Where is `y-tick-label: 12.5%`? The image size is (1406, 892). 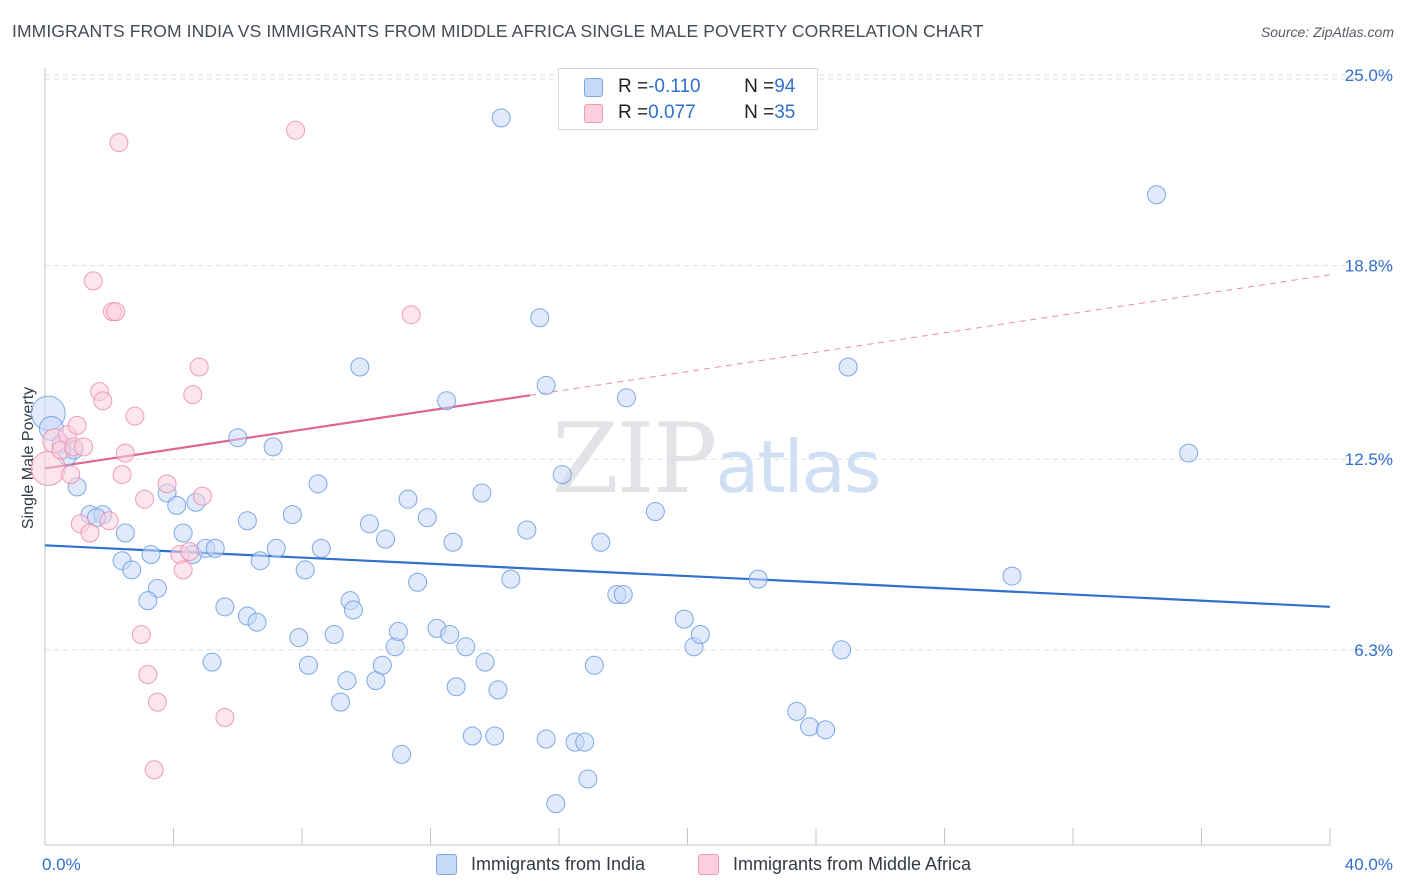
y-tick-label: 12.5% is located at coordinates (1369, 459).